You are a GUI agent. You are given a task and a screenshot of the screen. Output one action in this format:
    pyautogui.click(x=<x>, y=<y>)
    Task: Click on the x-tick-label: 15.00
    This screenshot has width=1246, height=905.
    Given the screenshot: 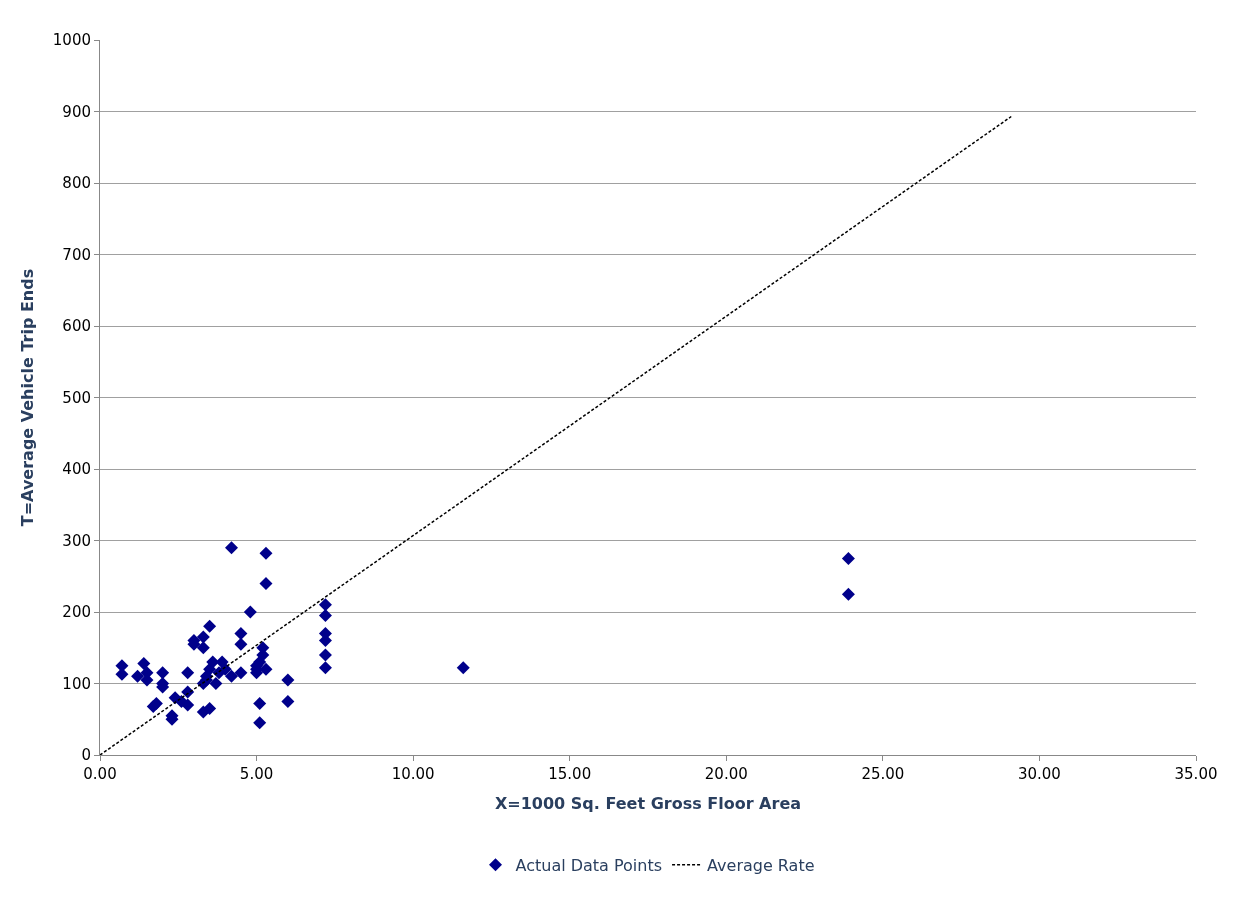 What is the action you would take?
    pyautogui.click(x=570, y=774)
    